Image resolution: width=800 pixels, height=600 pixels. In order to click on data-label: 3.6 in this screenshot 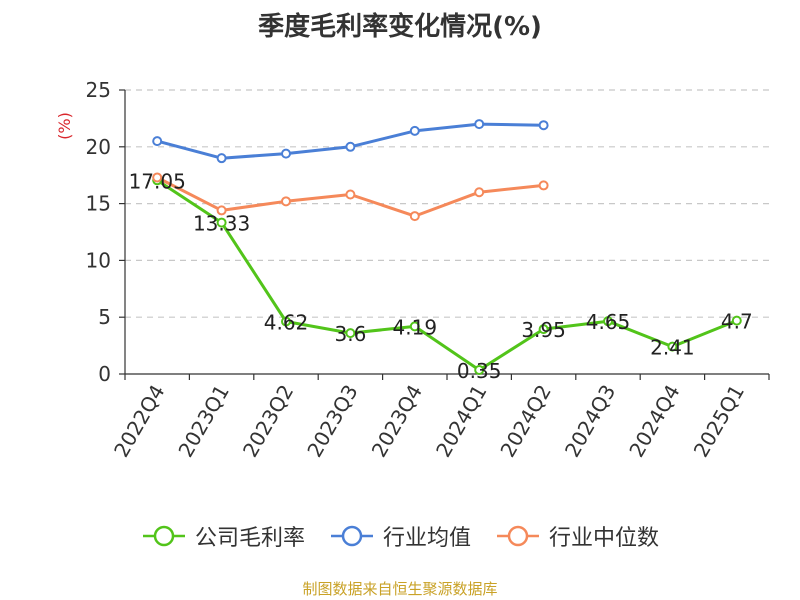, I will do `click(350, 334)`.